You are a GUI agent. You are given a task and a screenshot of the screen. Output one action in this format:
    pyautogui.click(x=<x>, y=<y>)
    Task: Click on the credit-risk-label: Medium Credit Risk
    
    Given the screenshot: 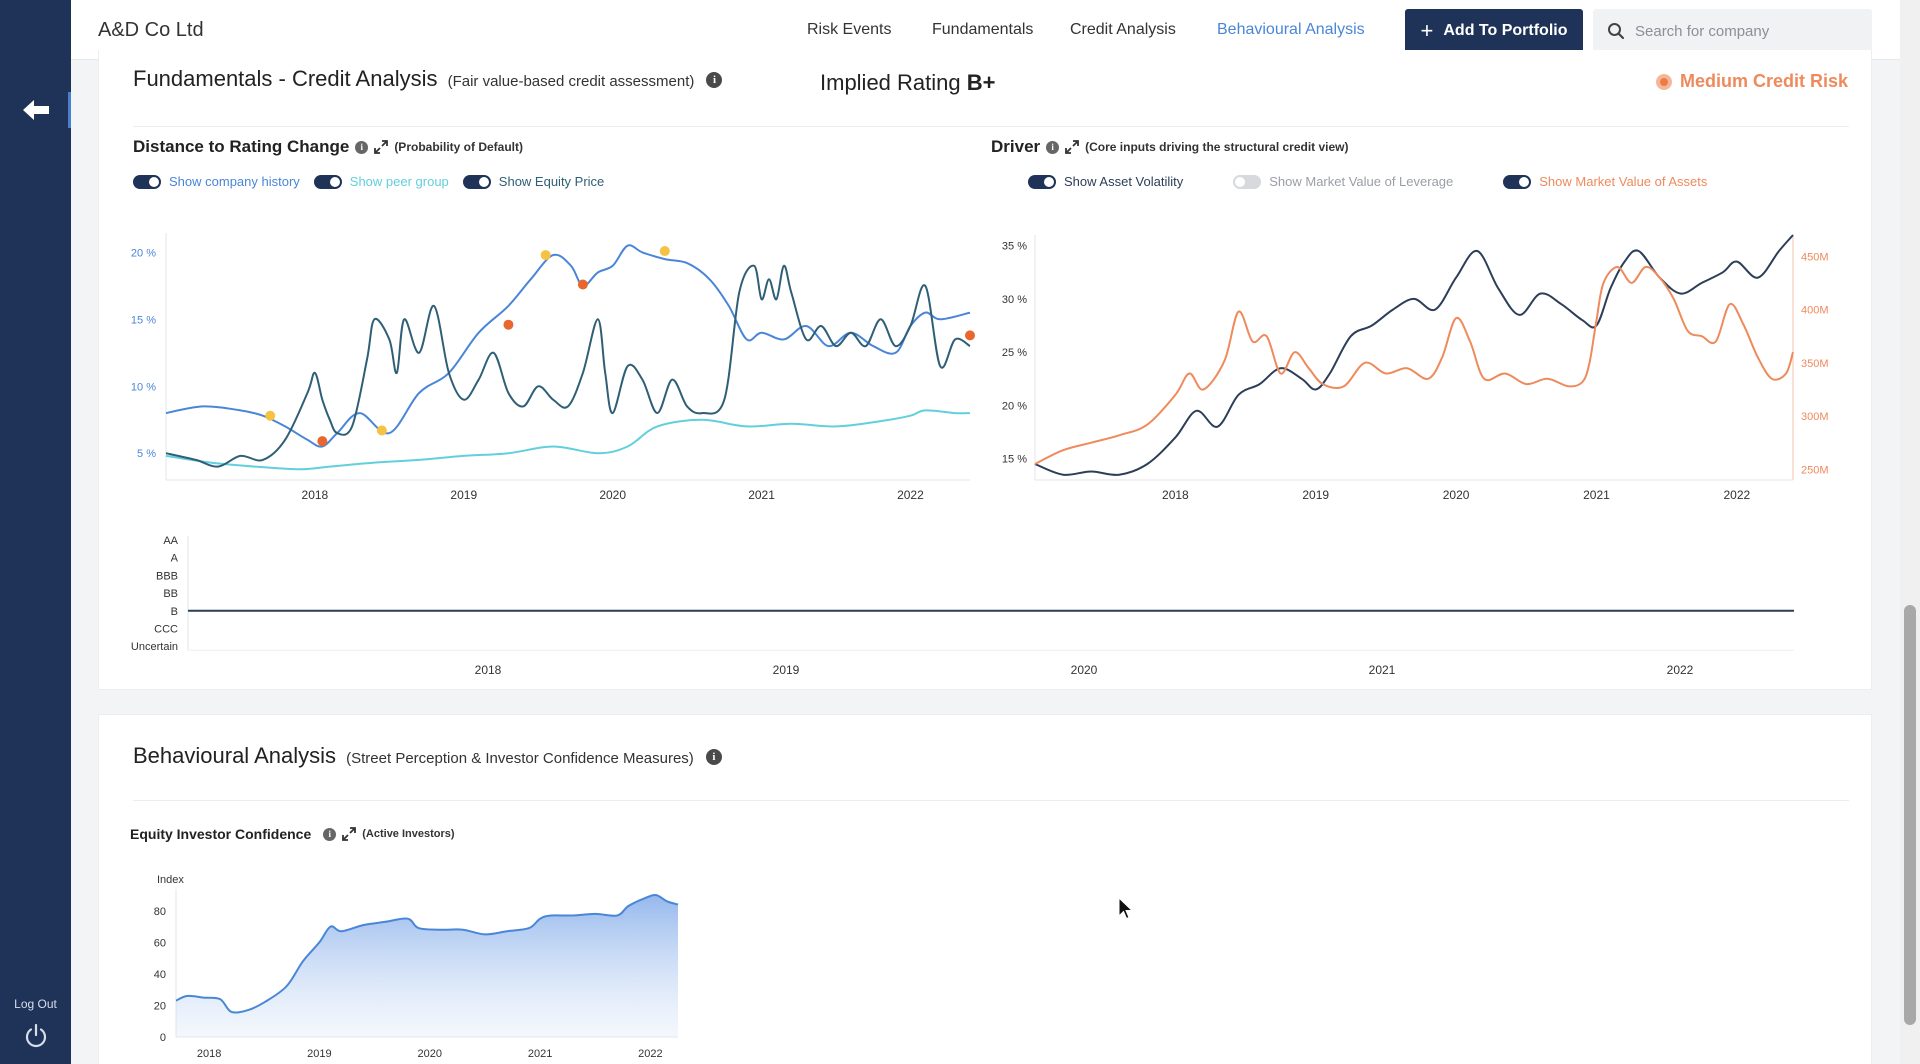 What is the action you would take?
    pyautogui.click(x=1763, y=81)
    